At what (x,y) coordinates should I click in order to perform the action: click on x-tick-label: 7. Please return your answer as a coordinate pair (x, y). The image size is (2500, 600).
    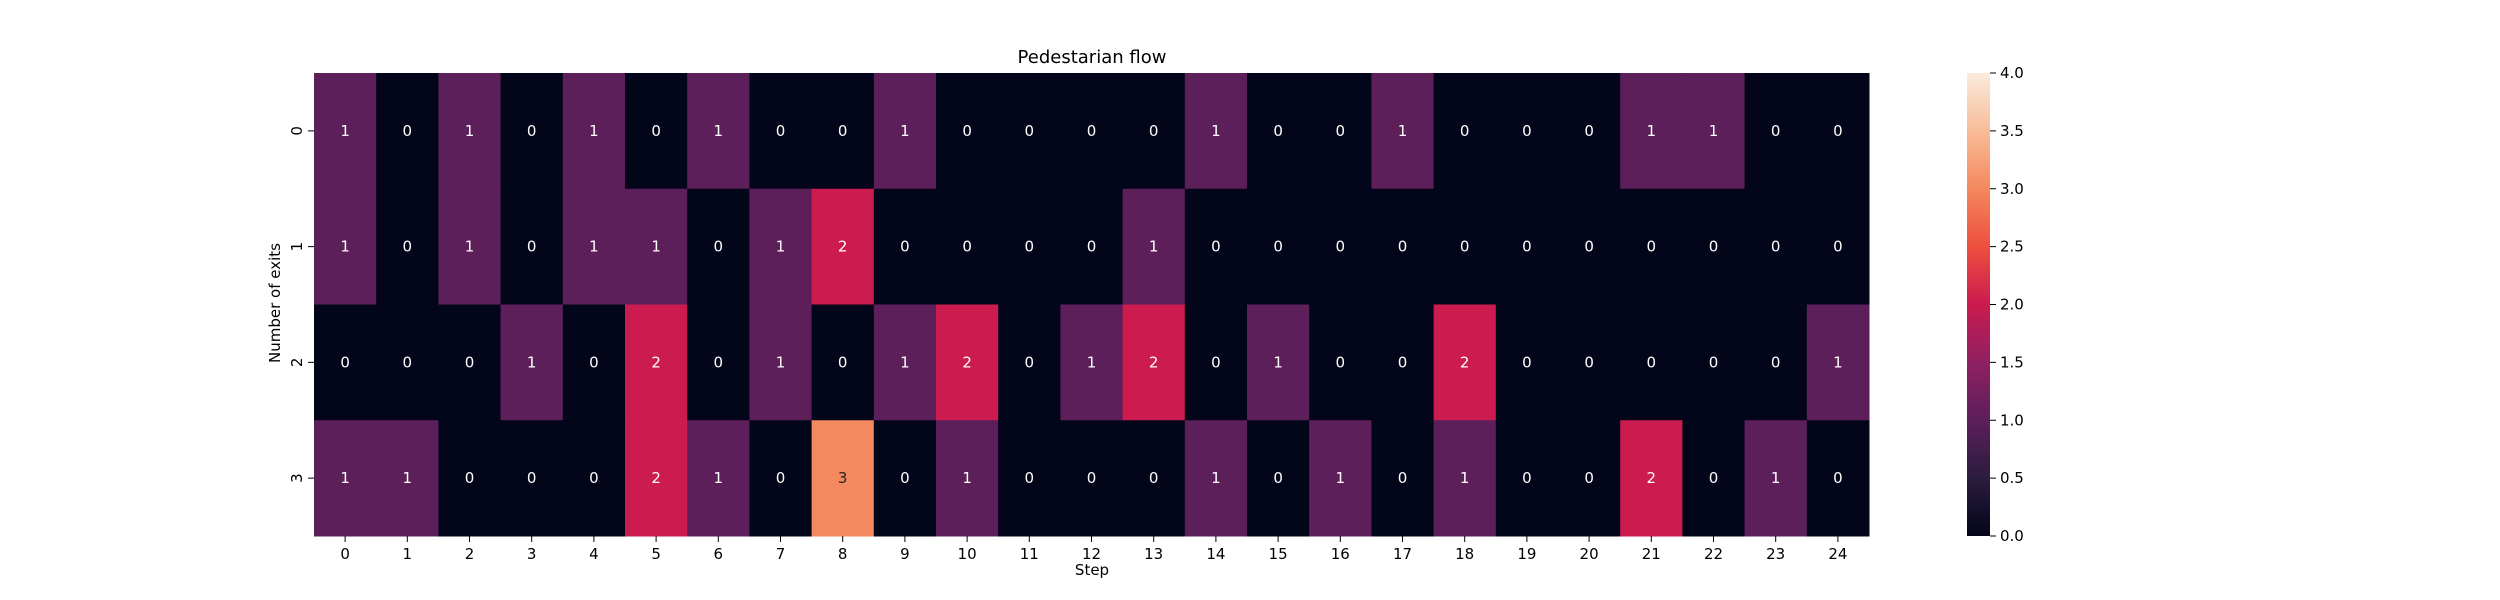
    Looking at the image, I should click on (781, 554).